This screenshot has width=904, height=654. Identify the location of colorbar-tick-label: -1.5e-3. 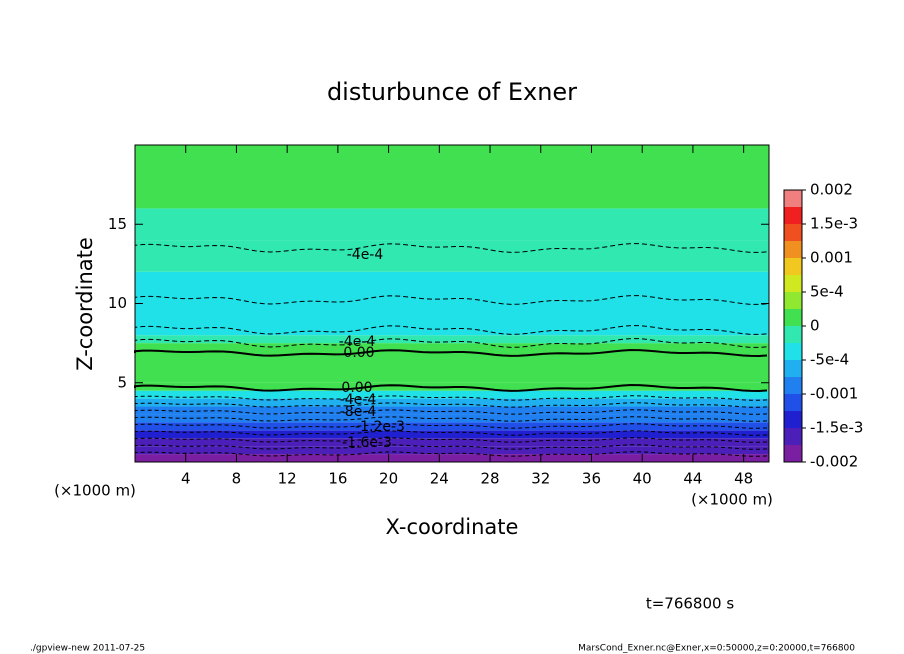
(836, 428).